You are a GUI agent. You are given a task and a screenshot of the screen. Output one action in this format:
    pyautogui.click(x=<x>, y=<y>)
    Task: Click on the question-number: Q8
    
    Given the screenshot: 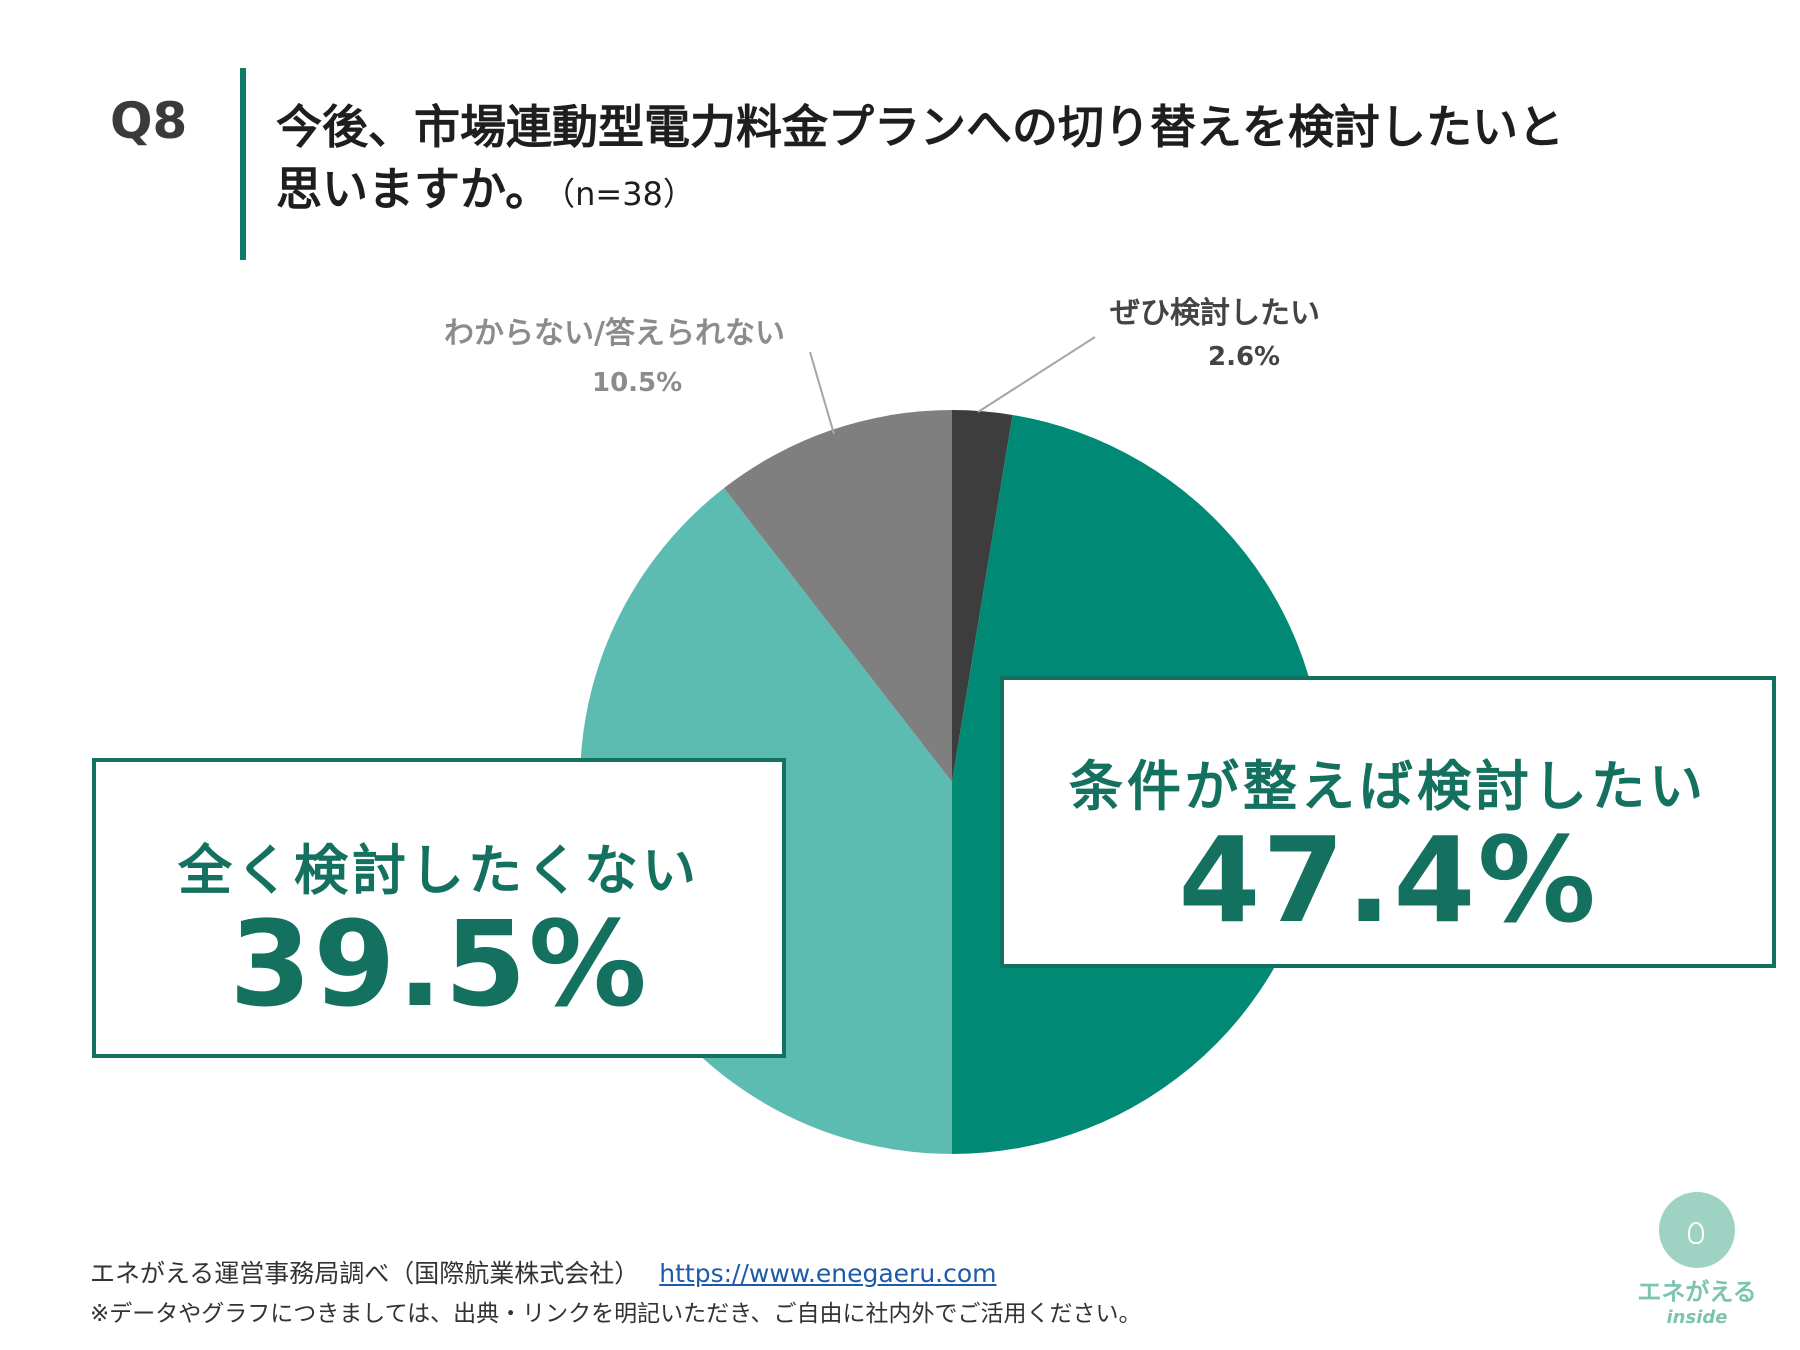 What is the action you would take?
    pyautogui.click(x=149, y=121)
    